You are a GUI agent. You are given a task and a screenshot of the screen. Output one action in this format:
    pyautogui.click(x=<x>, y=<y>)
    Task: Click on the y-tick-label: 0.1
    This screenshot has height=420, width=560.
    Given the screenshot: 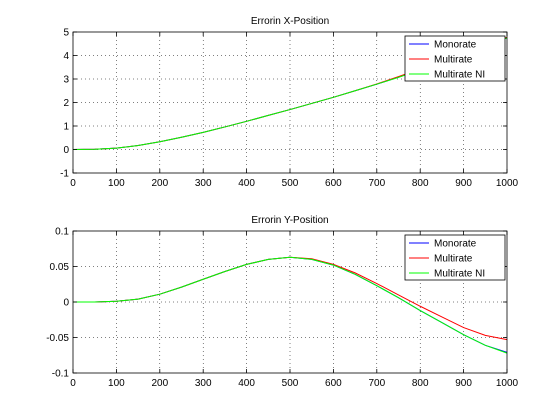 What is the action you would take?
    pyautogui.click(x=62, y=232)
    